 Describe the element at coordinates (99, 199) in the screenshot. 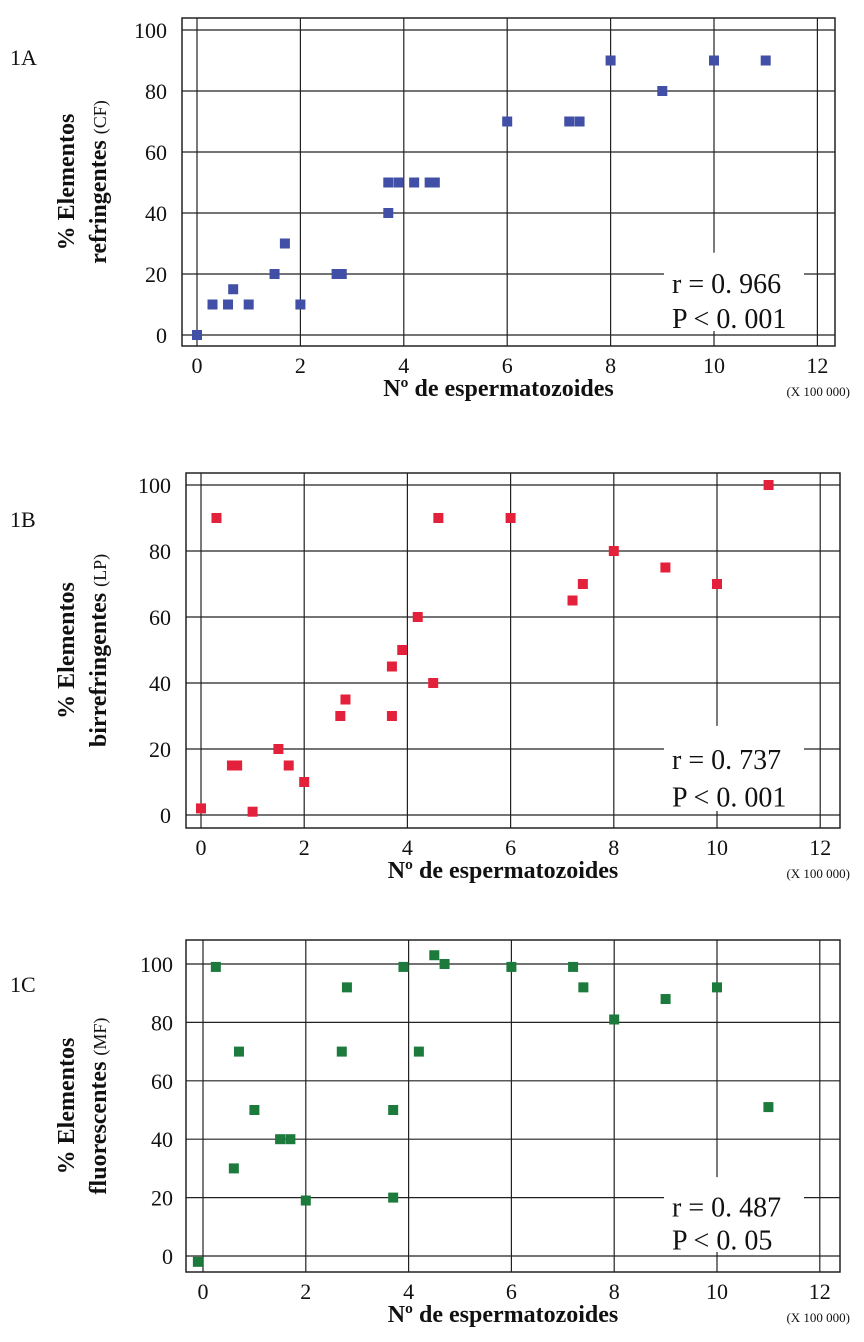

I see `y-axis-label-text: refringentes` at that location.